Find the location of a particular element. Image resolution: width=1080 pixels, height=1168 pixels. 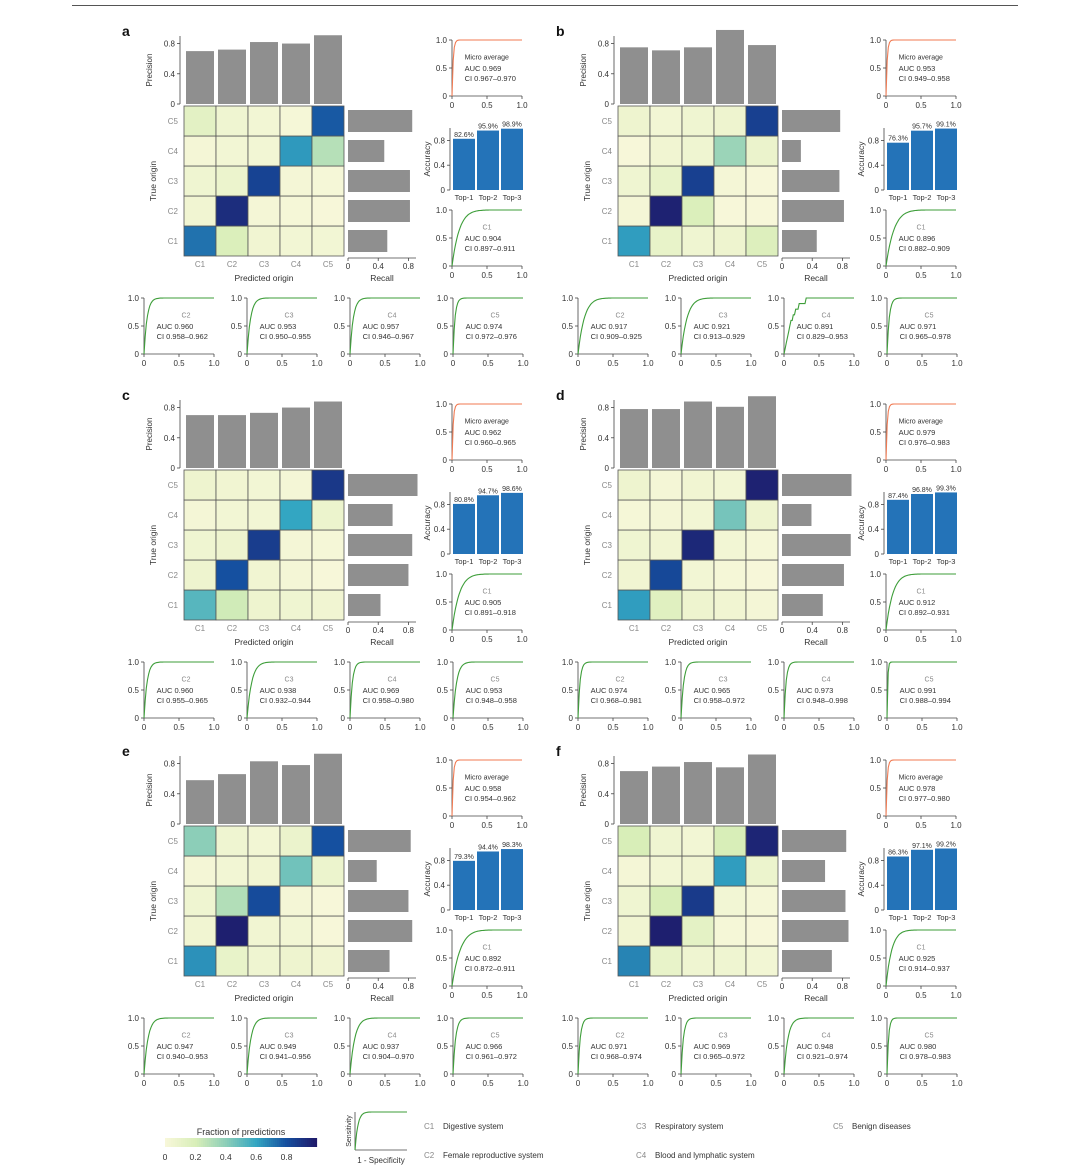

x-category-label: C5 is located at coordinates (762, 628).